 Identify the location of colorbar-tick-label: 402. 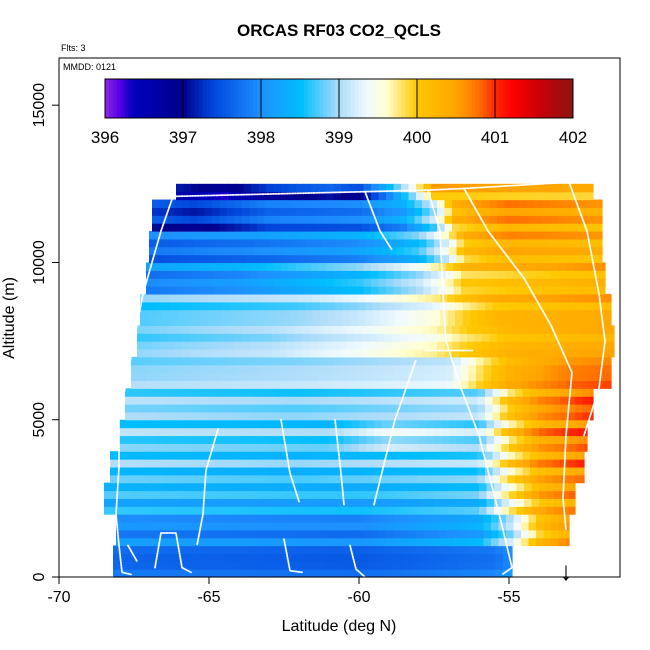
(573, 137).